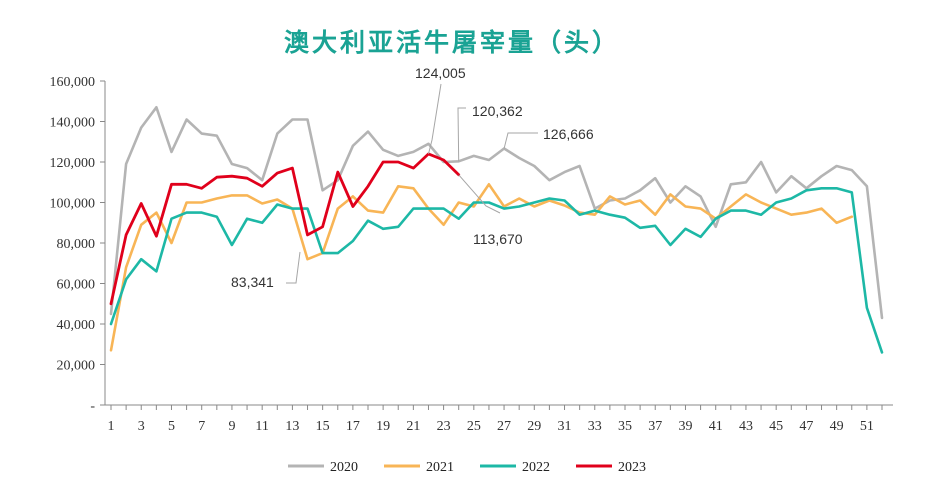 This screenshot has height=493, width=940. Describe the element at coordinates (323, 426) in the screenshot. I see `x-tick-label: 15` at that location.